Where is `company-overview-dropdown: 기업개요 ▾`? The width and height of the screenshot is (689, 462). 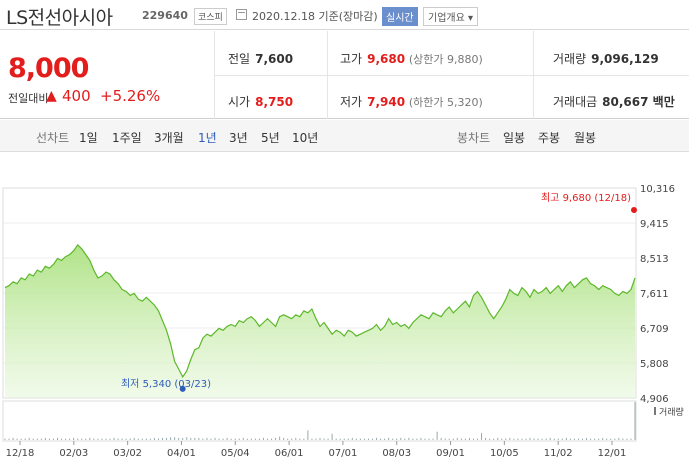 company-overview-dropdown: 기업개요 ▾ is located at coordinates (450, 16).